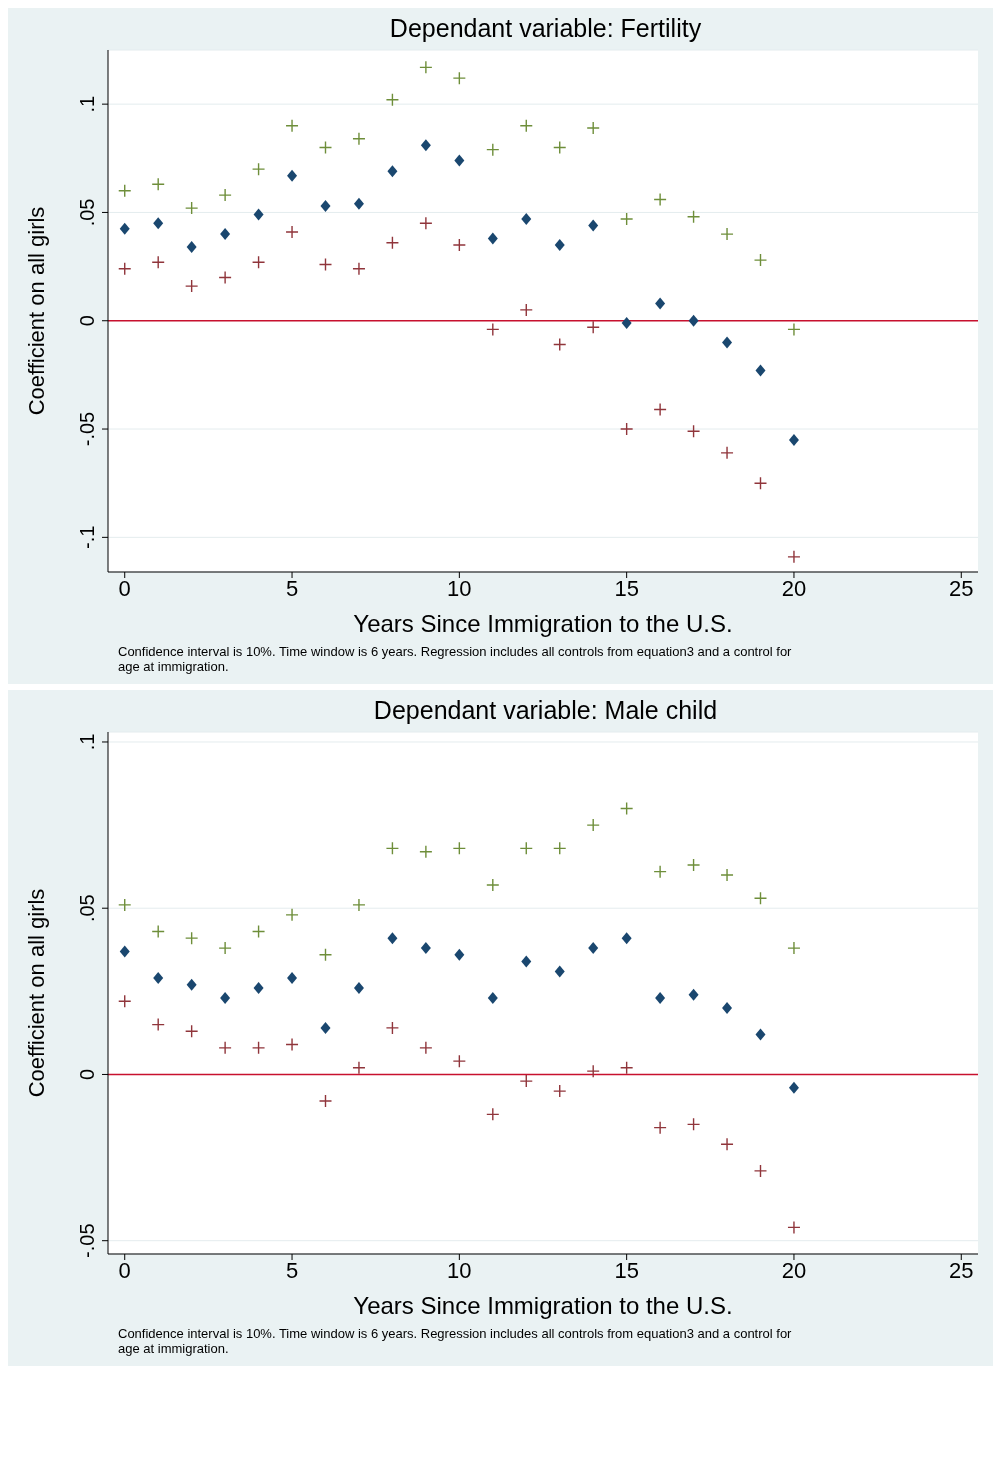  I want to click on y-tick-label: -.1, so click(87, 537).